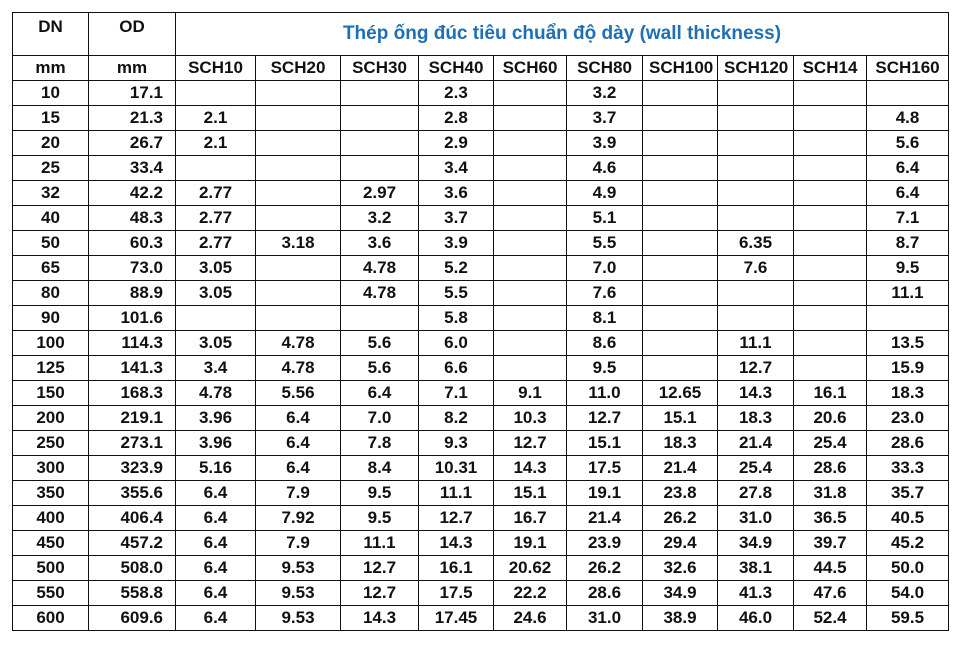 The image size is (960, 665). What do you see at coordinates (298, 68) in the screenshot?
I see `schedule-header: SCH20` at bounding box center [298, 68].